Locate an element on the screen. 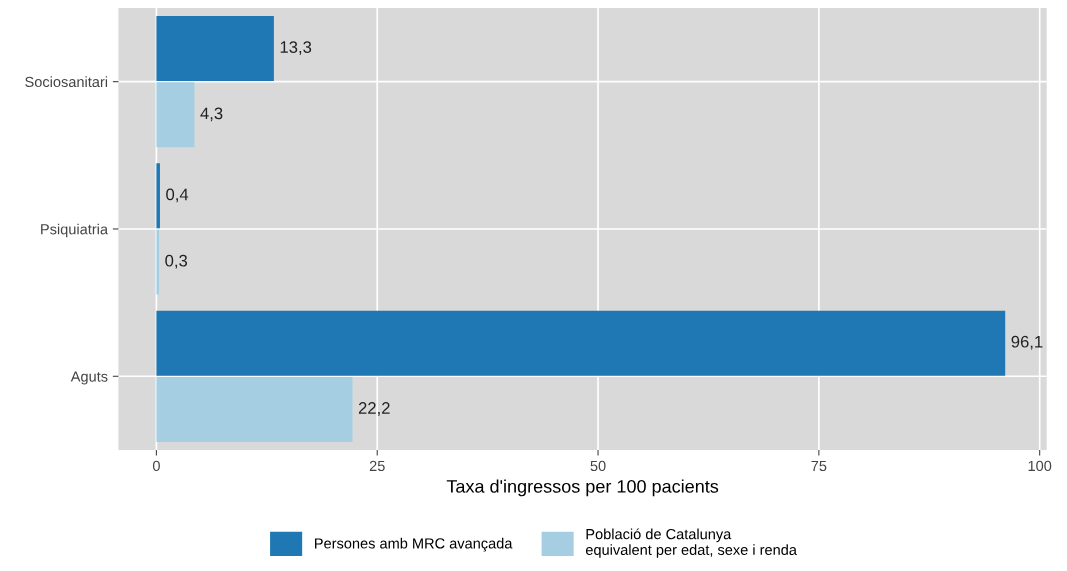 This screenshot has height=571, width=1067. x-tick-label: 100 is located at coordinates (1040, 466).